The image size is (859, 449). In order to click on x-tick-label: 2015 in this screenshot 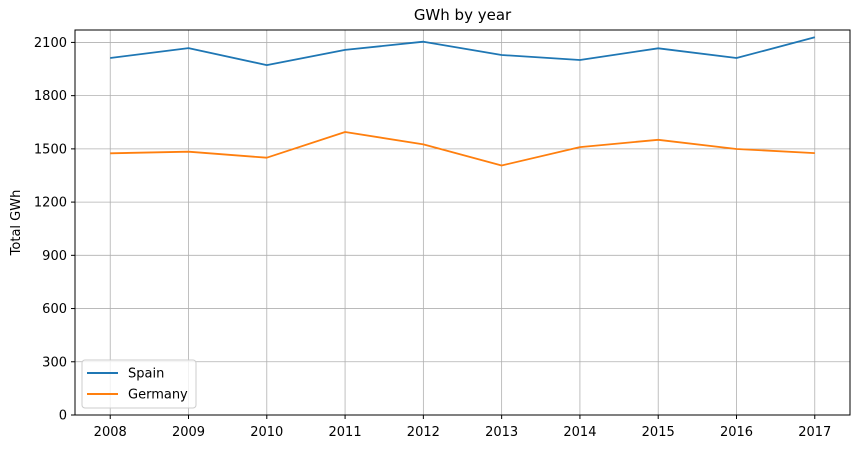, I will do `click(658, 432)`.